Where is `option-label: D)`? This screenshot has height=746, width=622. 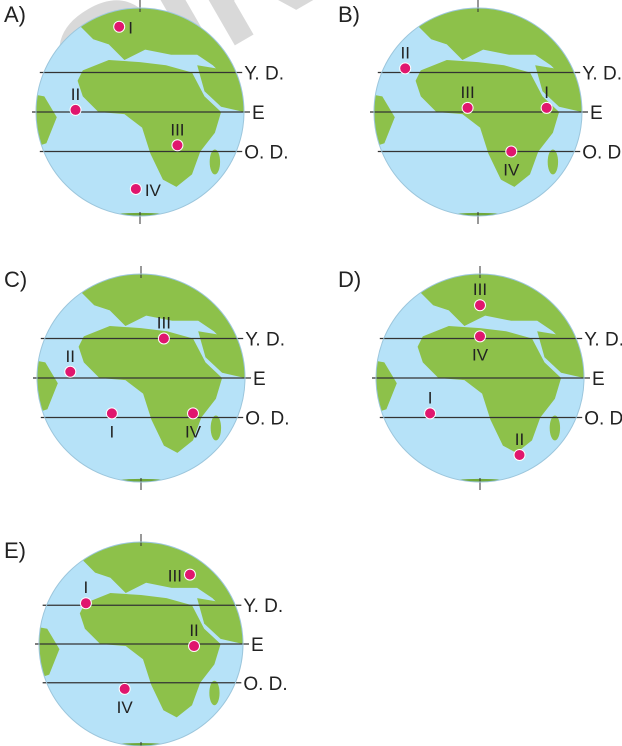
option-label: D) is located at coordinates (350, 279).